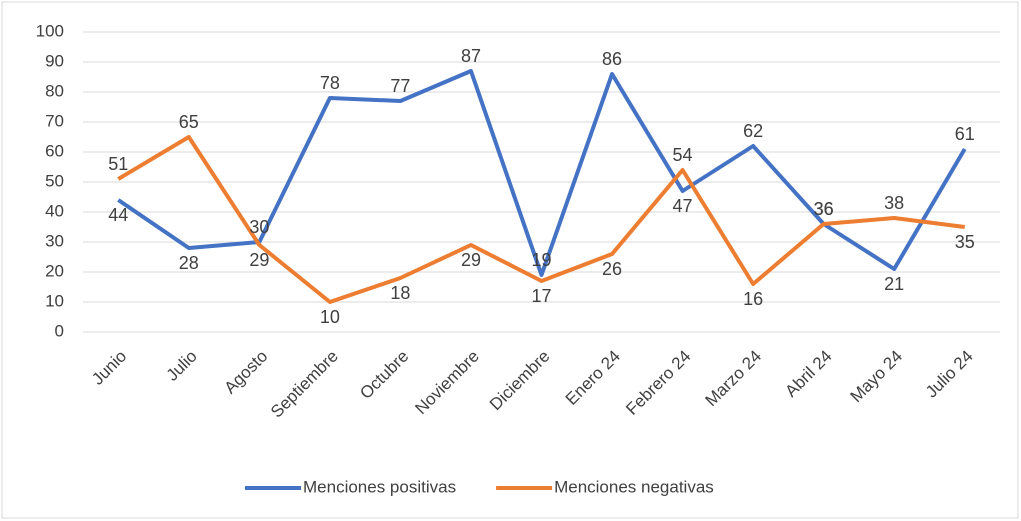  I want to click on data-label: 54, so click(683, 155).